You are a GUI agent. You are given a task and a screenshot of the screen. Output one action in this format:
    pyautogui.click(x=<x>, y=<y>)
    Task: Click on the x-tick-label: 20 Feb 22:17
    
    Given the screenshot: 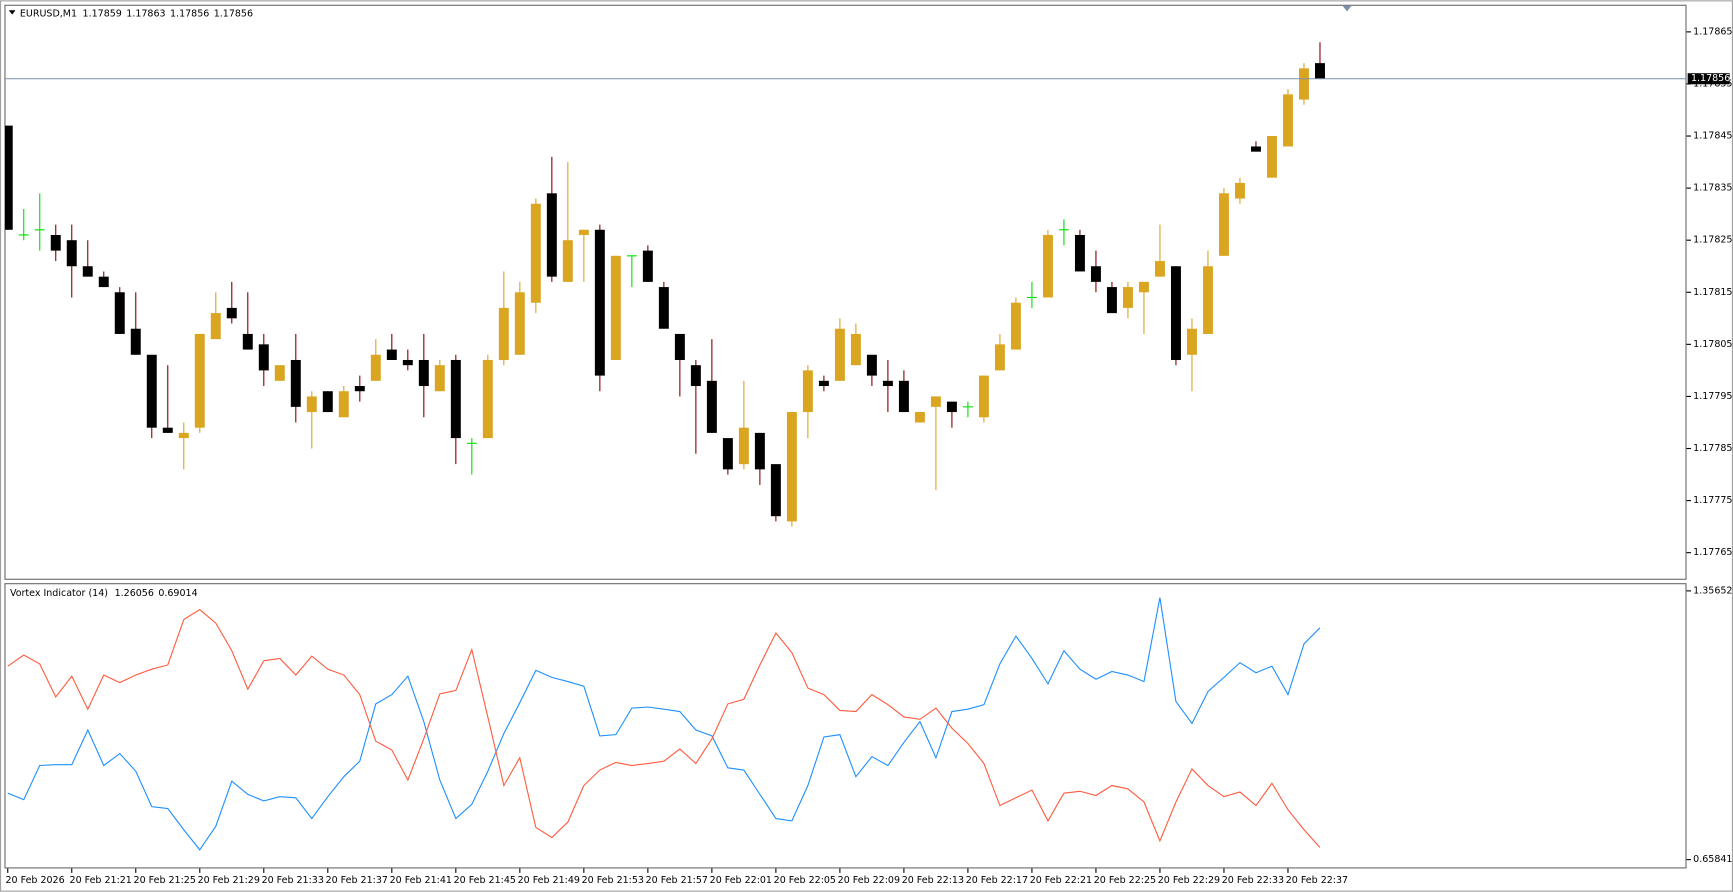 What is the action you would take?
    pyautogui.click(x=997, y=880)
    